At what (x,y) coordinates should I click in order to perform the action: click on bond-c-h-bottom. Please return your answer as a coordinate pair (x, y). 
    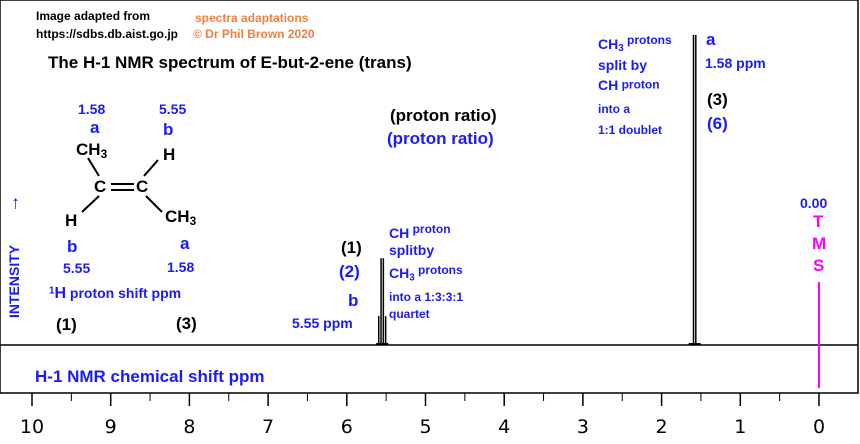
    Looking at the image, I should click on (90, 204).